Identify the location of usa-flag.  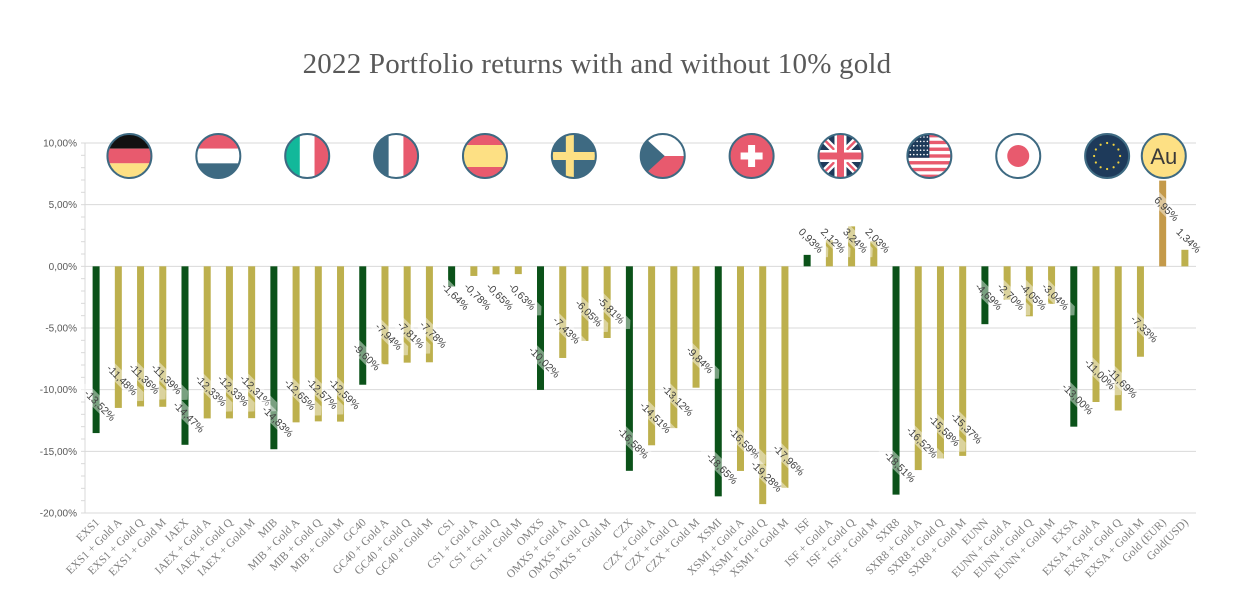
(929, 156).